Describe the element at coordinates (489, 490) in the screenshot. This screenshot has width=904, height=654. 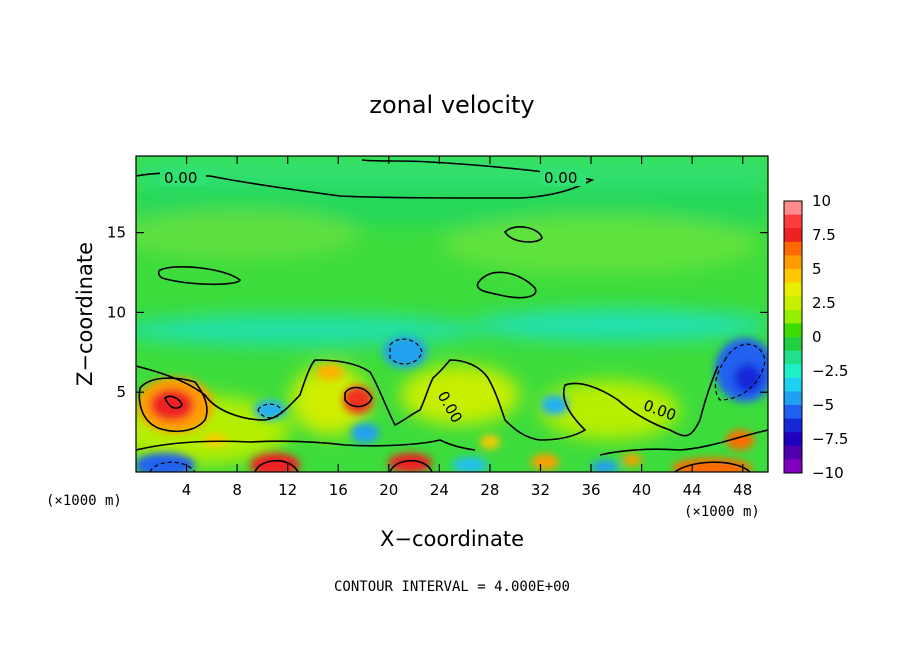
I see `x-tick-label: 28` at that location.